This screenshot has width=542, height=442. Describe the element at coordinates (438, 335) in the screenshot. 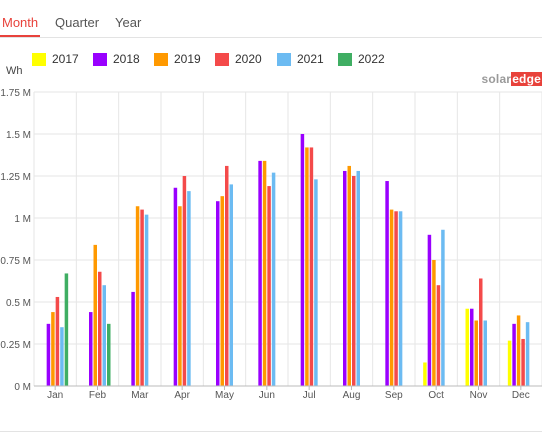

I see `bar-2020-oct` at that location.